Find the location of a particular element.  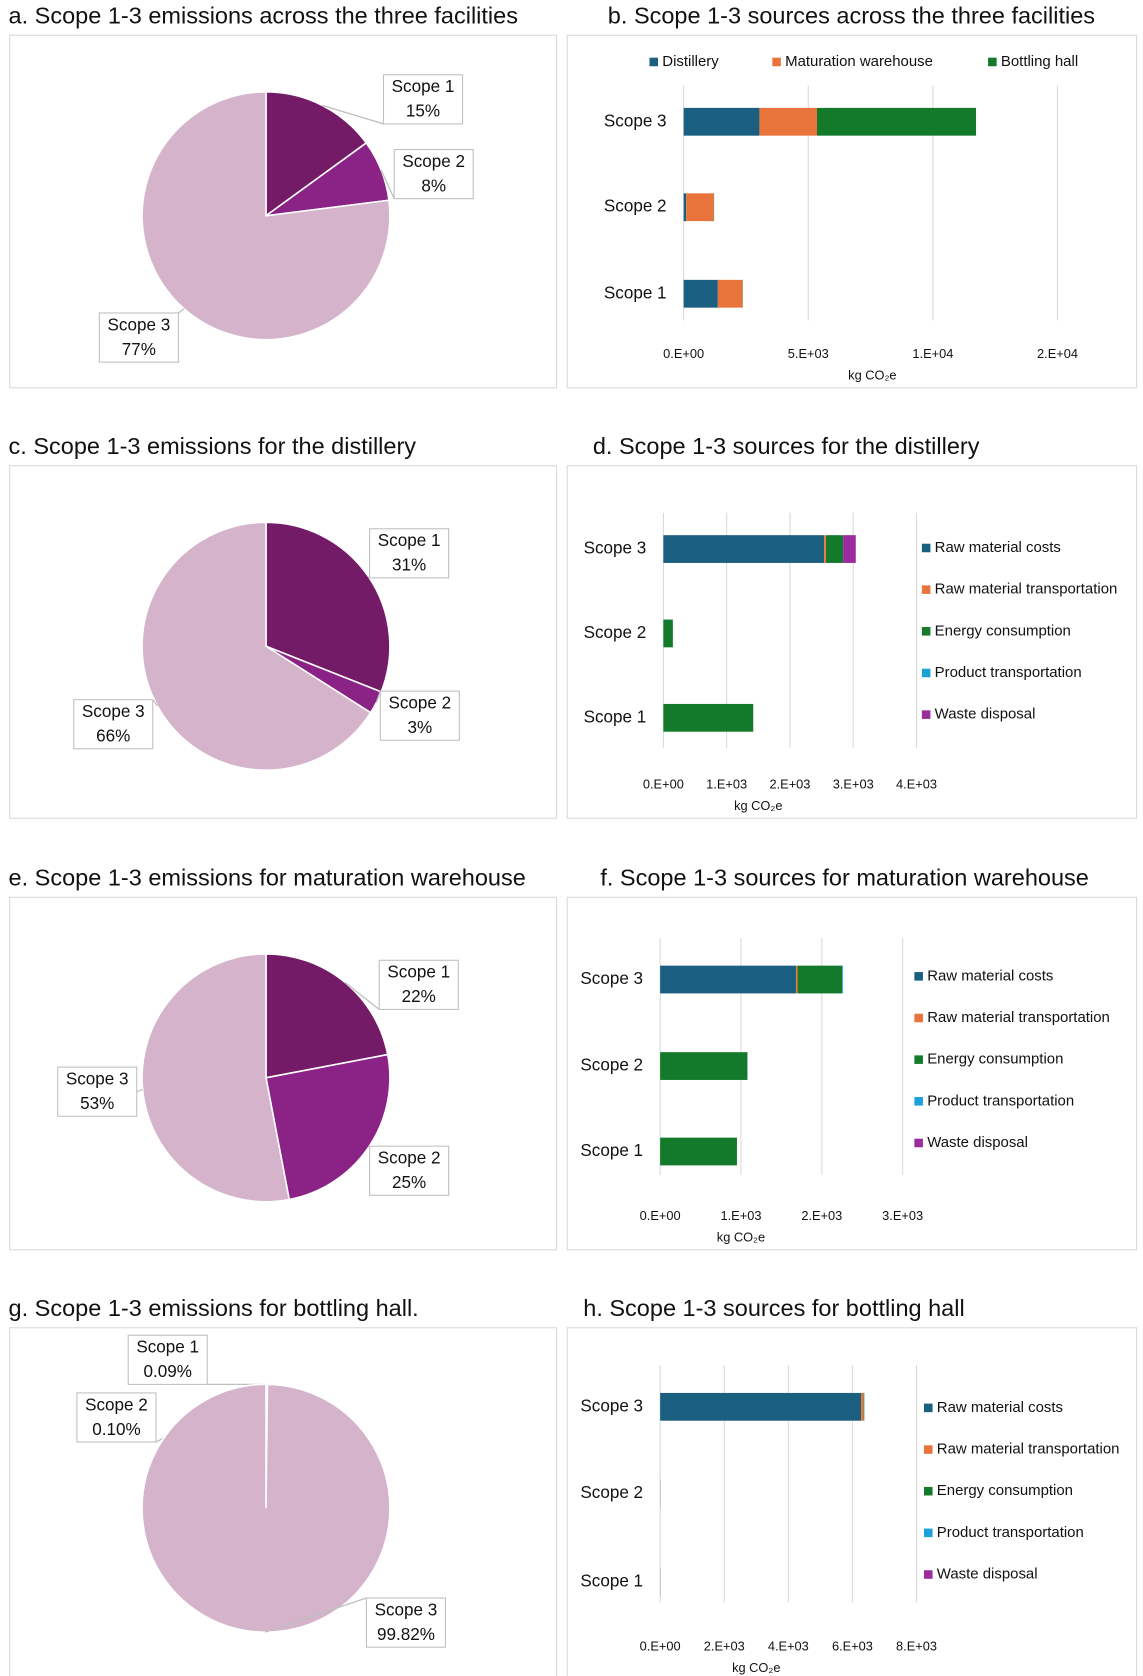

legend-label: Raw material costs is located at coordinates (998, 547).